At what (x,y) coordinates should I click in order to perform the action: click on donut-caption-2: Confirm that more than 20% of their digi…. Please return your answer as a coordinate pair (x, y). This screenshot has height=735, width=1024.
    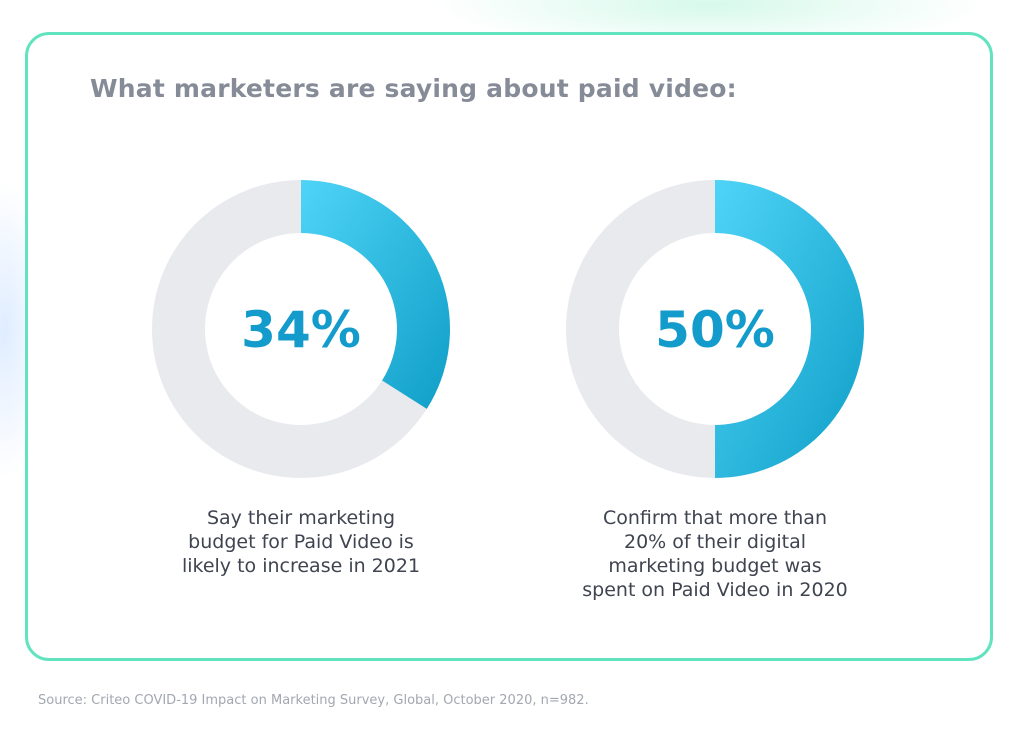
    Looking at the image, I should click on (715, 554).